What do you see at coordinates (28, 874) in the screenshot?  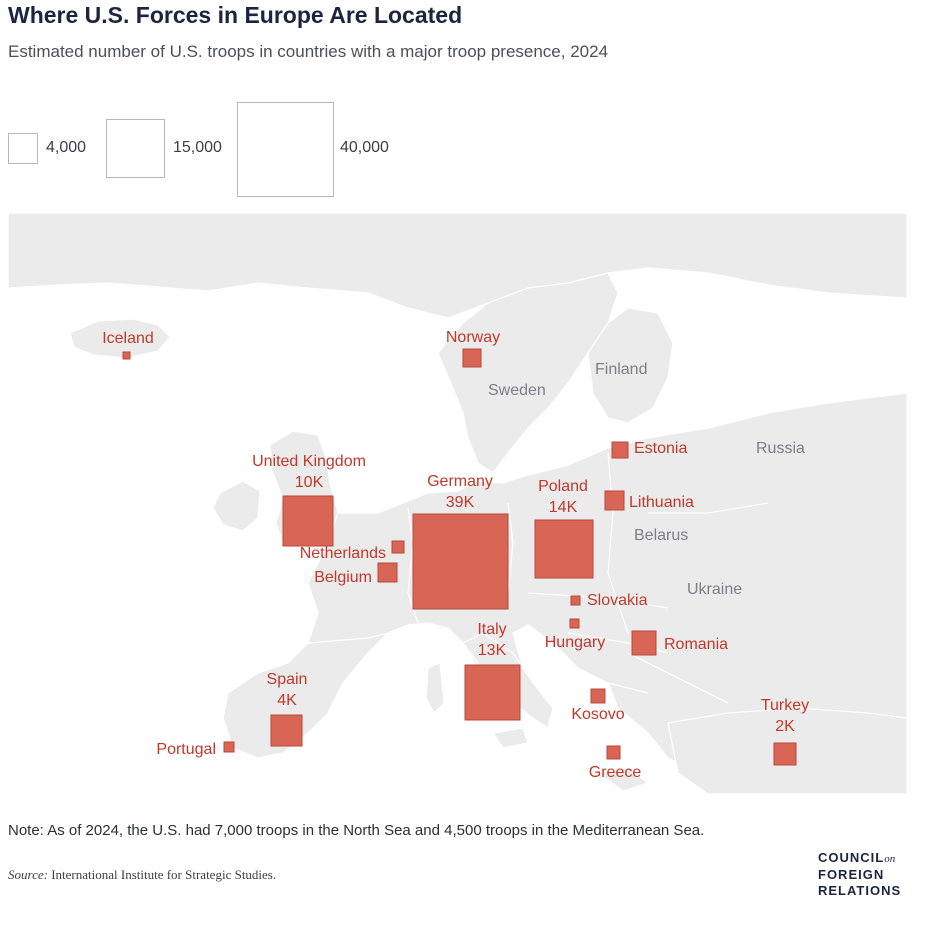 I see `source-label: Source:` at bounding box center [28, 874].